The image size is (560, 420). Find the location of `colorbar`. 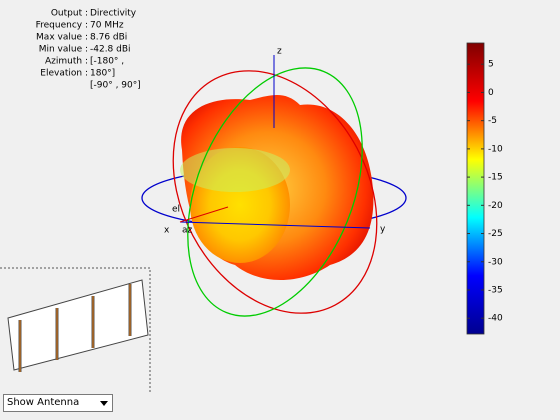

colorbar is located at coordinates (475, 188).